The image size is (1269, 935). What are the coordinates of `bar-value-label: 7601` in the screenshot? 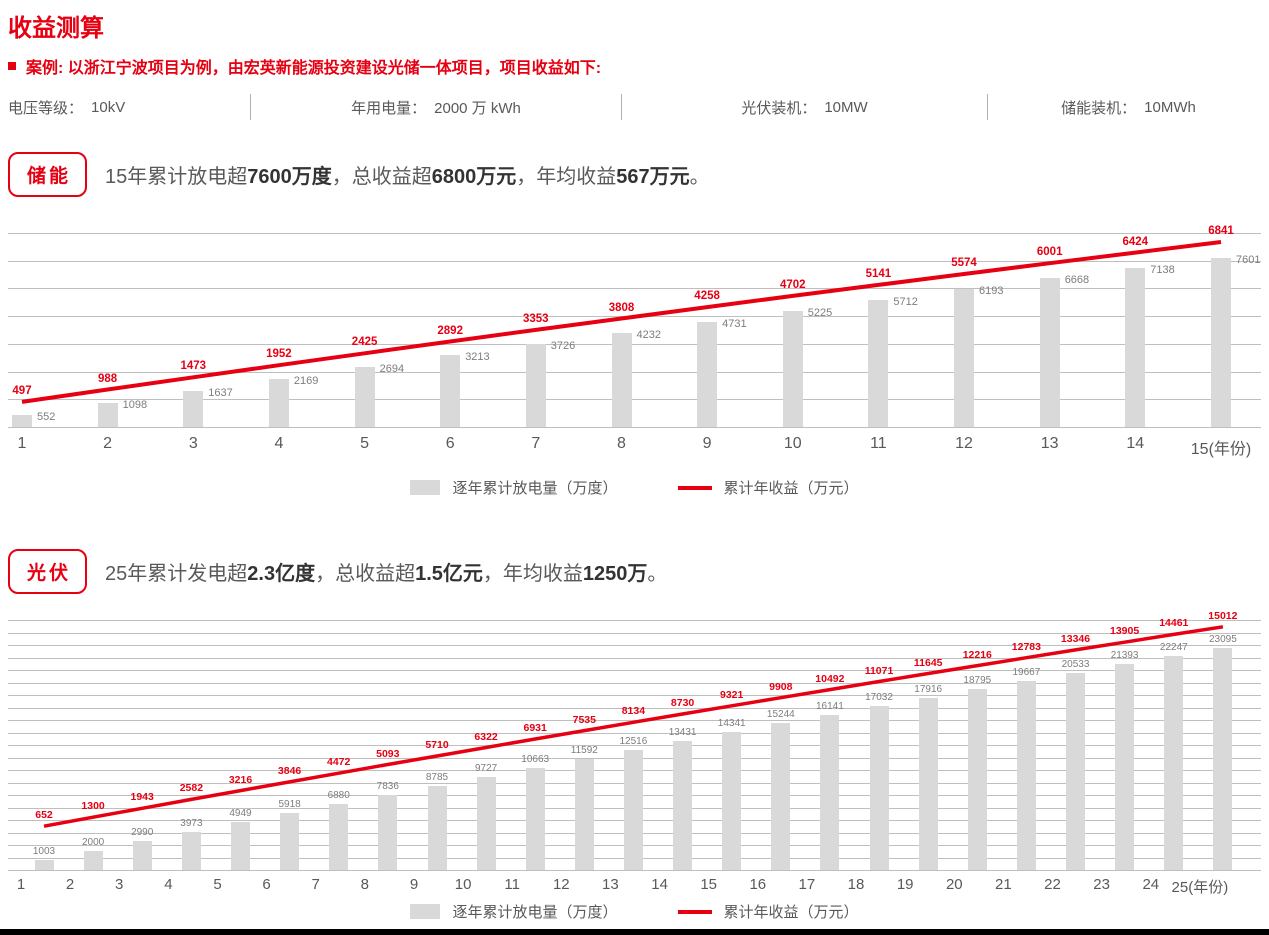 It's located at (1248, 259).